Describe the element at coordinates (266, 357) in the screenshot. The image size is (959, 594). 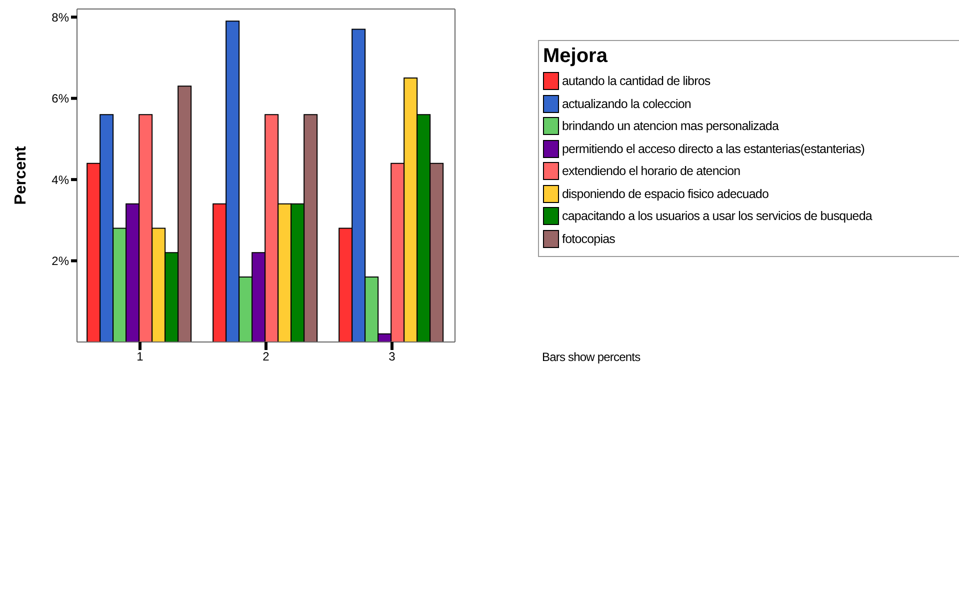
I see `x-tick-label: 2` at that location.